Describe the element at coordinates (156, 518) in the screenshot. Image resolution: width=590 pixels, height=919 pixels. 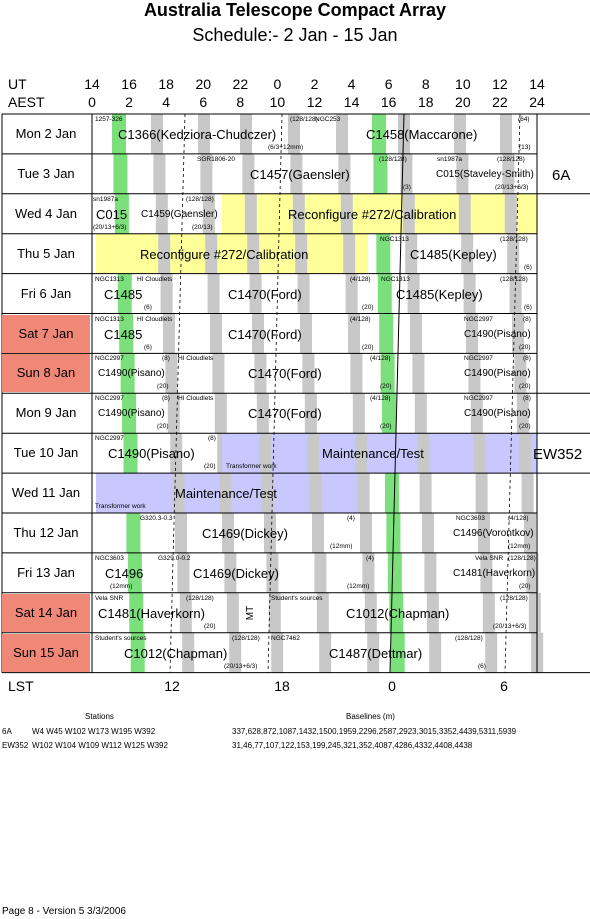
I see `source-tag: G320.3-0.3` at that location.